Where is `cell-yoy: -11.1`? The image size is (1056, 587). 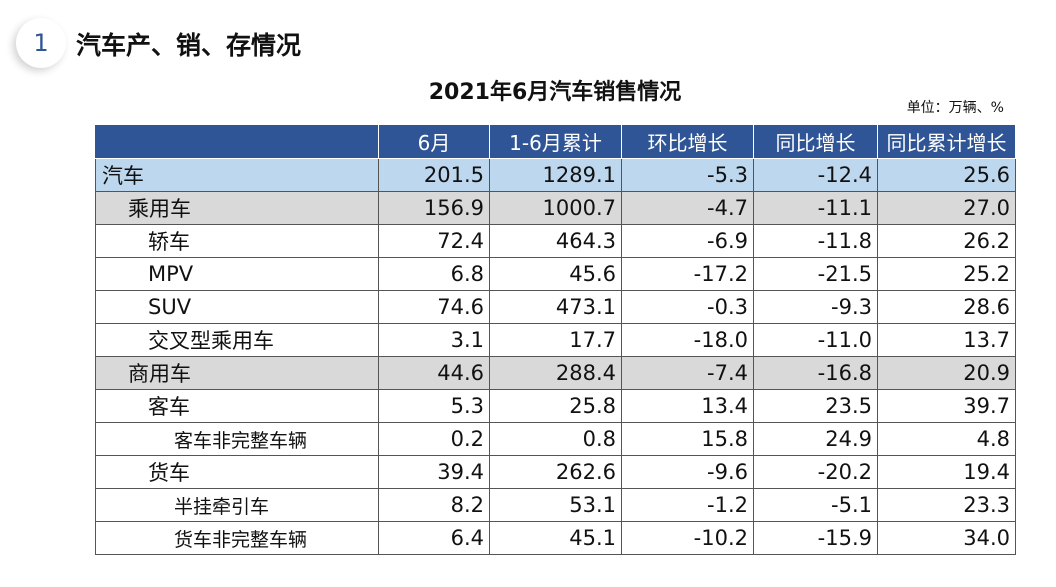
cell-yoy: -11.1 is located at coordinates (815, 208).